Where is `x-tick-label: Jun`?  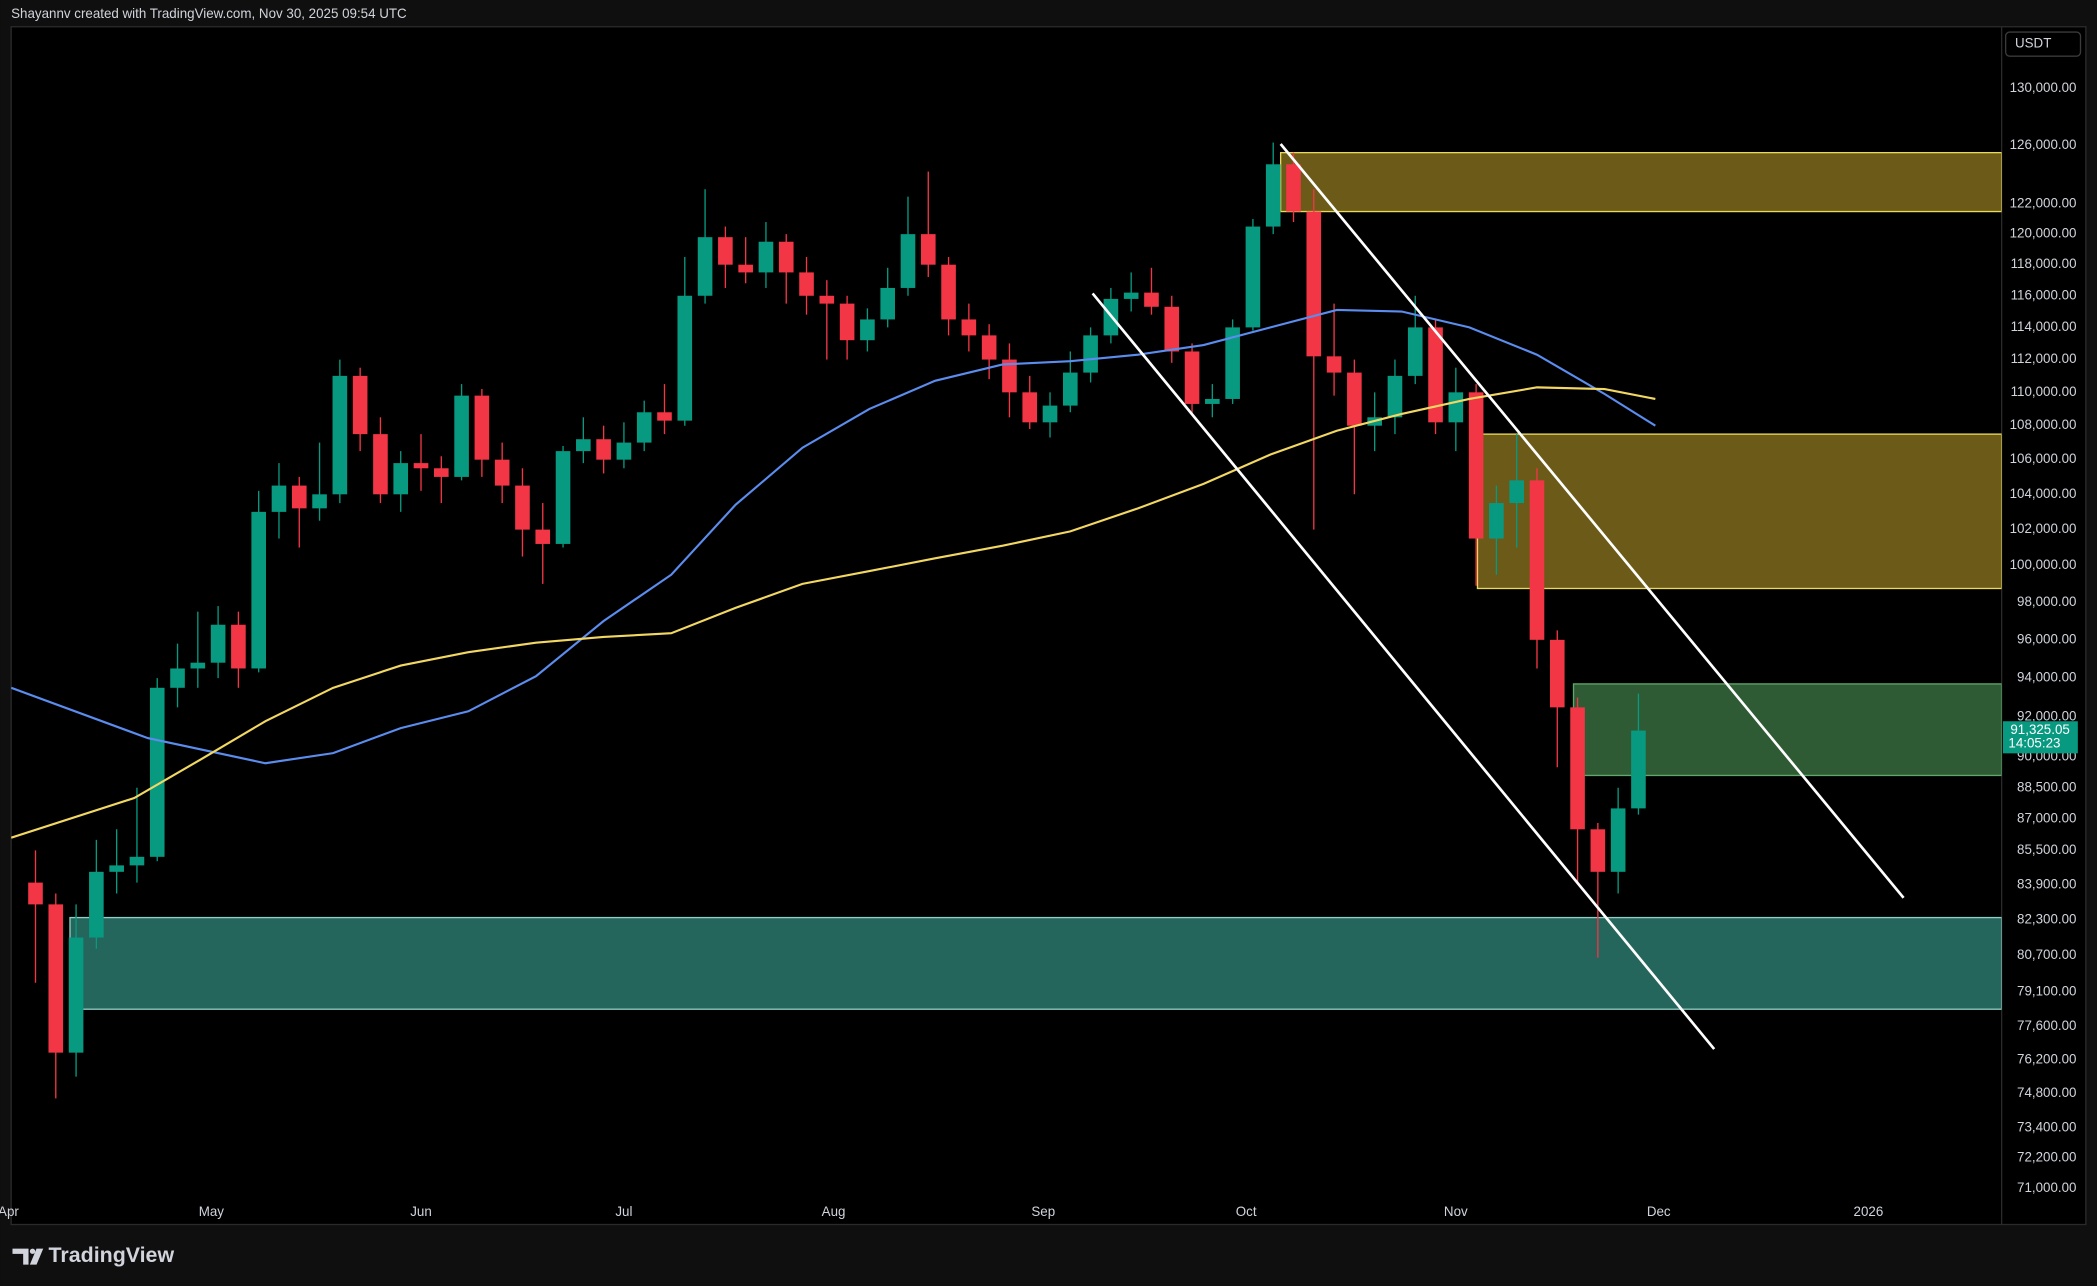
x-tick-label: Jun is located at coordinates (421, 1211).